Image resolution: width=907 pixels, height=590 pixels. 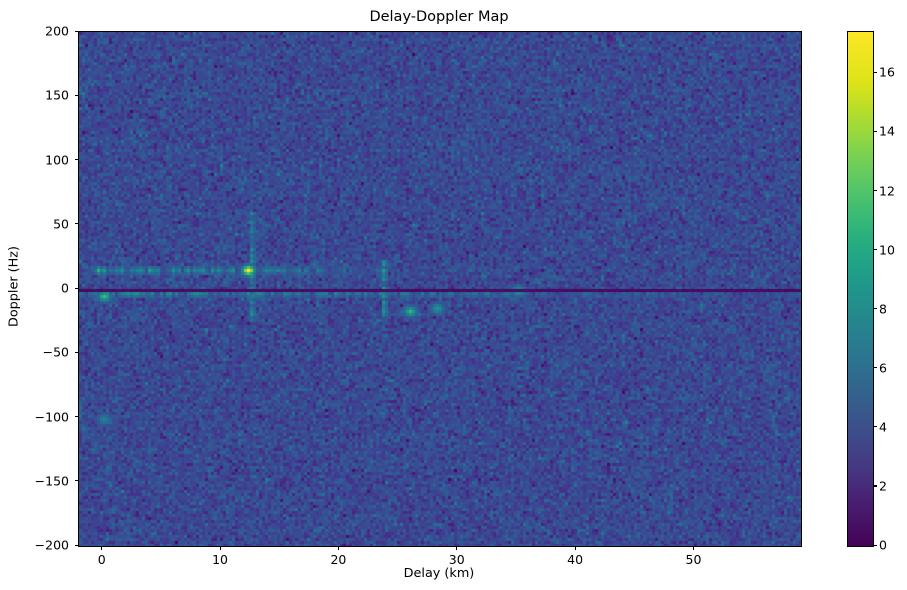 What do you see at coordinates (57, 95) in the screenshot?
I see `y-tick-label: 150` at bounding box center [57, 95].